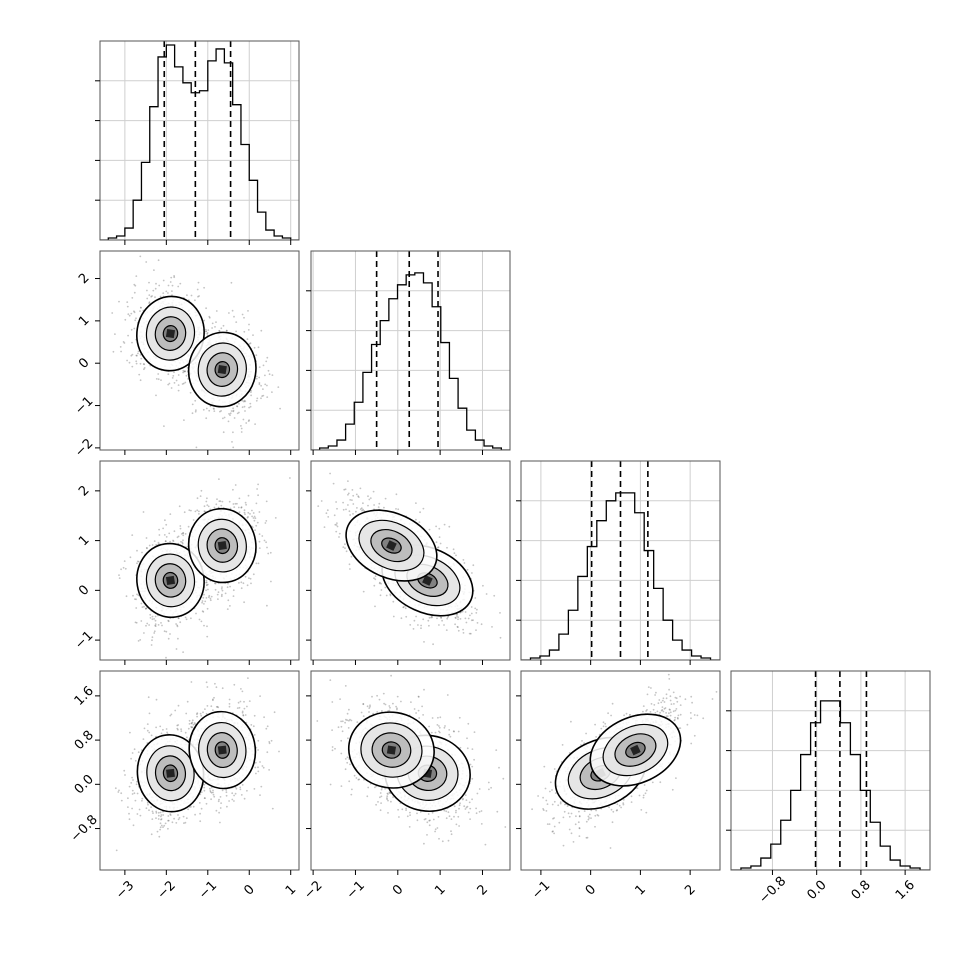  I want to click on y-tick-label: 0.0, so click(84, 784).